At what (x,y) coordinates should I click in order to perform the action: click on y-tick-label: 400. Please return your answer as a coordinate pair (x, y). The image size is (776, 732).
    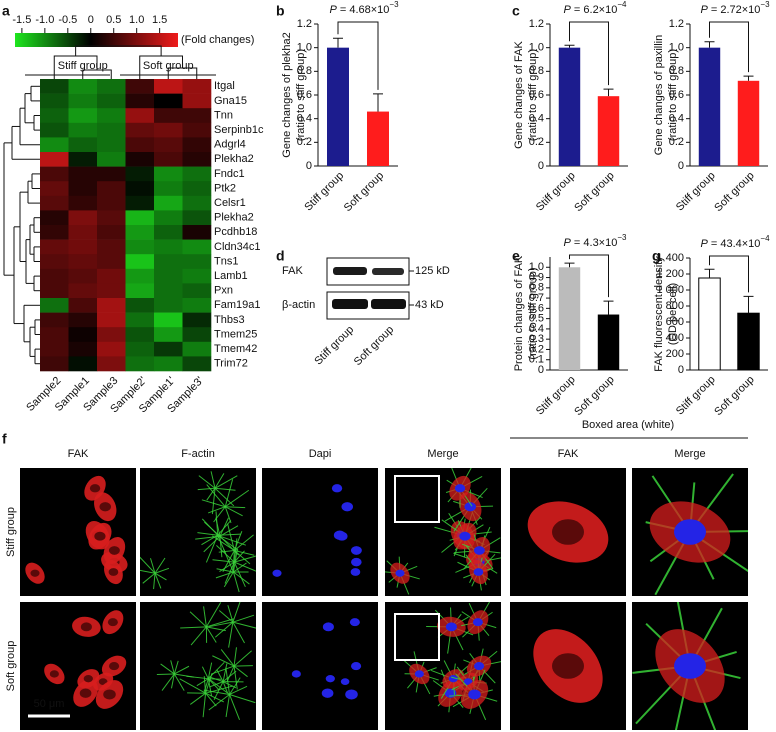
    Looking at the image, I should click on (675, 338).